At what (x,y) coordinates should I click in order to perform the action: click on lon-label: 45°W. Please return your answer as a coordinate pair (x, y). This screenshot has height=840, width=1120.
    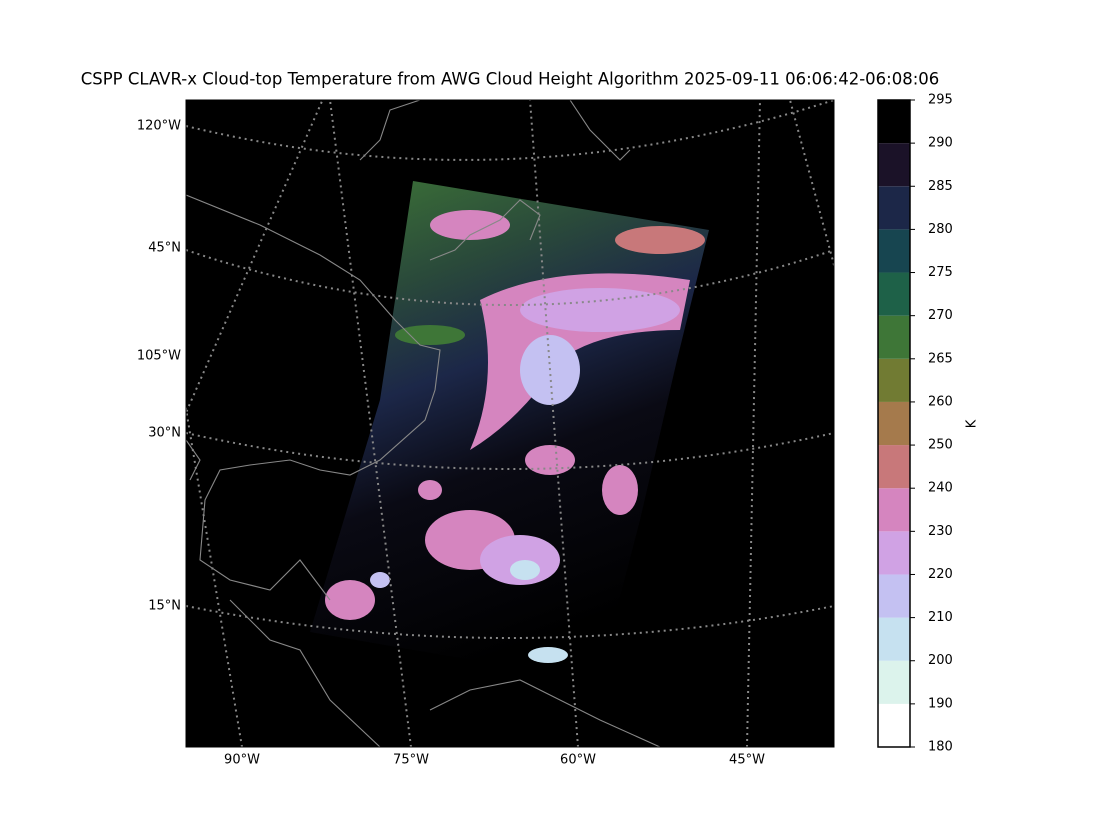
    Looking at the image, I should click on (747, 760).